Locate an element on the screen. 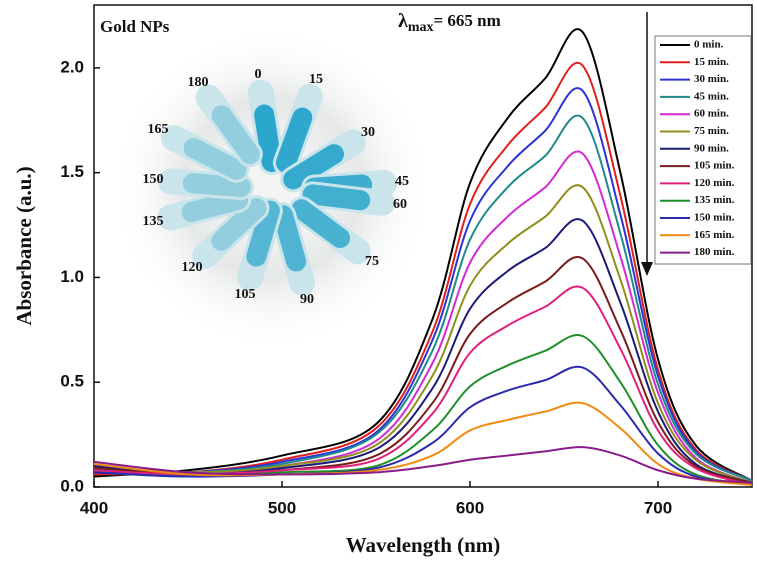 The width and height of the screenshot is (757, 563). y-tick-label: 1.5 is located at coordinates (72, 171).